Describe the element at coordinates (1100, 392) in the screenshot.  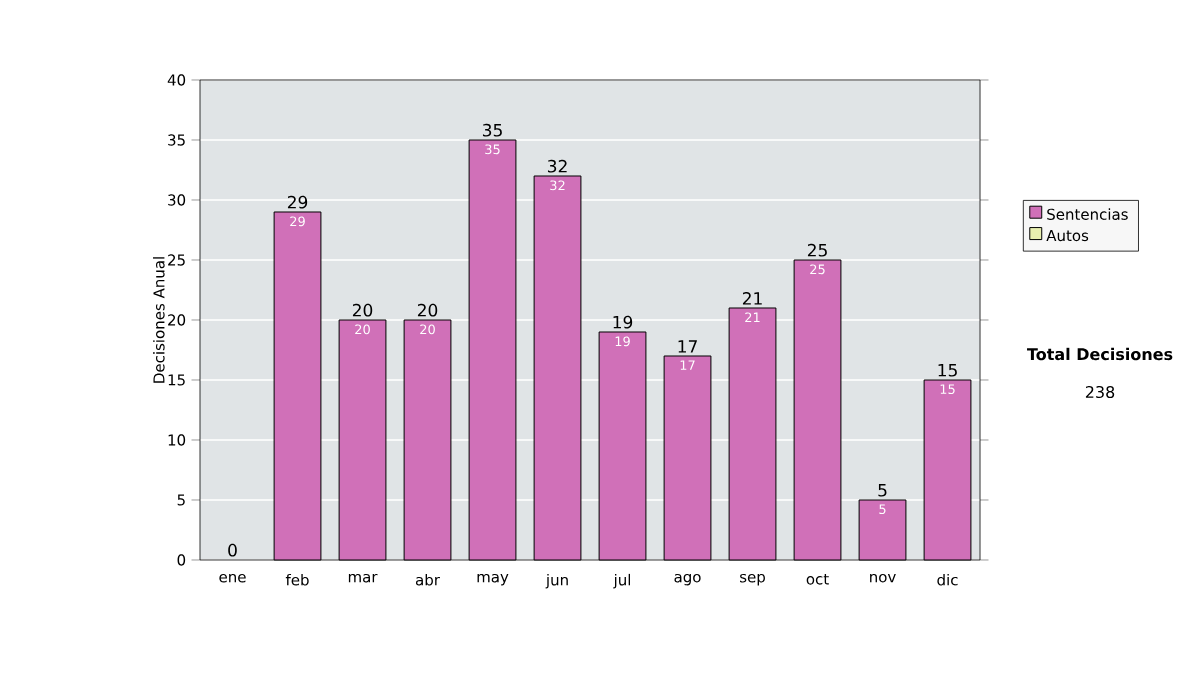
I see `text: 238` at that location.